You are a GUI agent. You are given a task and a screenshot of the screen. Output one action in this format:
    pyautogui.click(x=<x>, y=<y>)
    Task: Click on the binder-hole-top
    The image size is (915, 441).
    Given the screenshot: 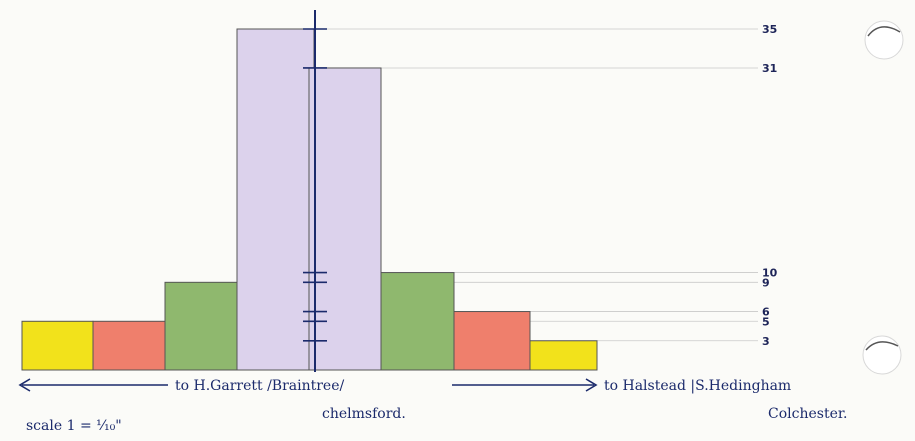 What is the action you would take?
    pyautogui.click(x=884, y=40)
    